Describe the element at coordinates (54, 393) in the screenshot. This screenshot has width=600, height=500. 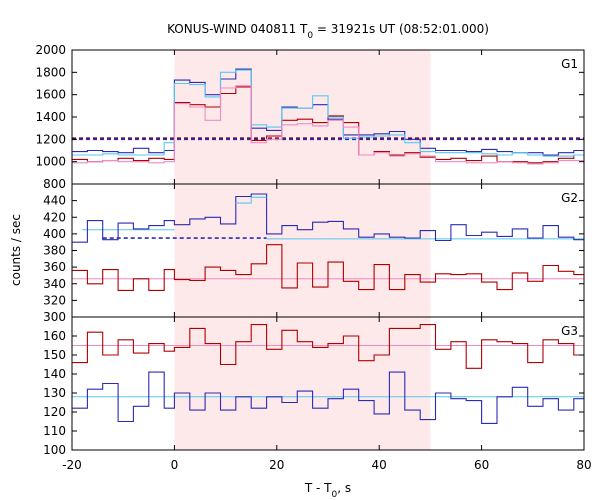
I see `y-tick-label: 130` at that location.